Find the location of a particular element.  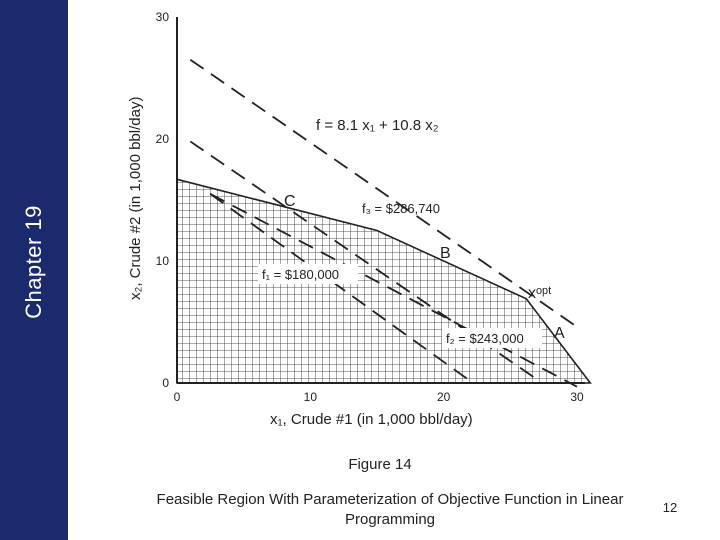

x-tick-label: 10 is located at coordinates (311, 397).